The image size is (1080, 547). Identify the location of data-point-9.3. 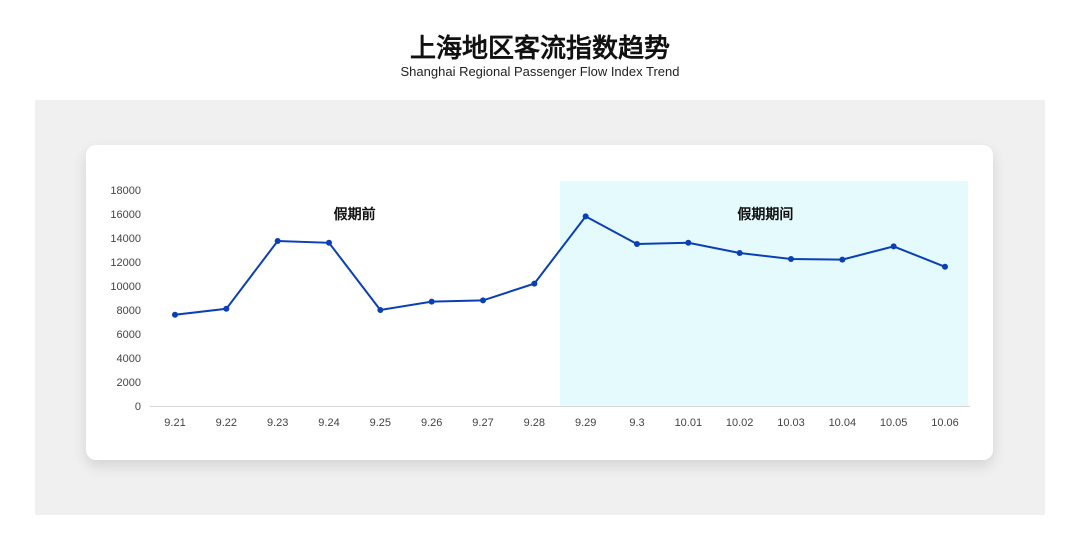
(637, 244).